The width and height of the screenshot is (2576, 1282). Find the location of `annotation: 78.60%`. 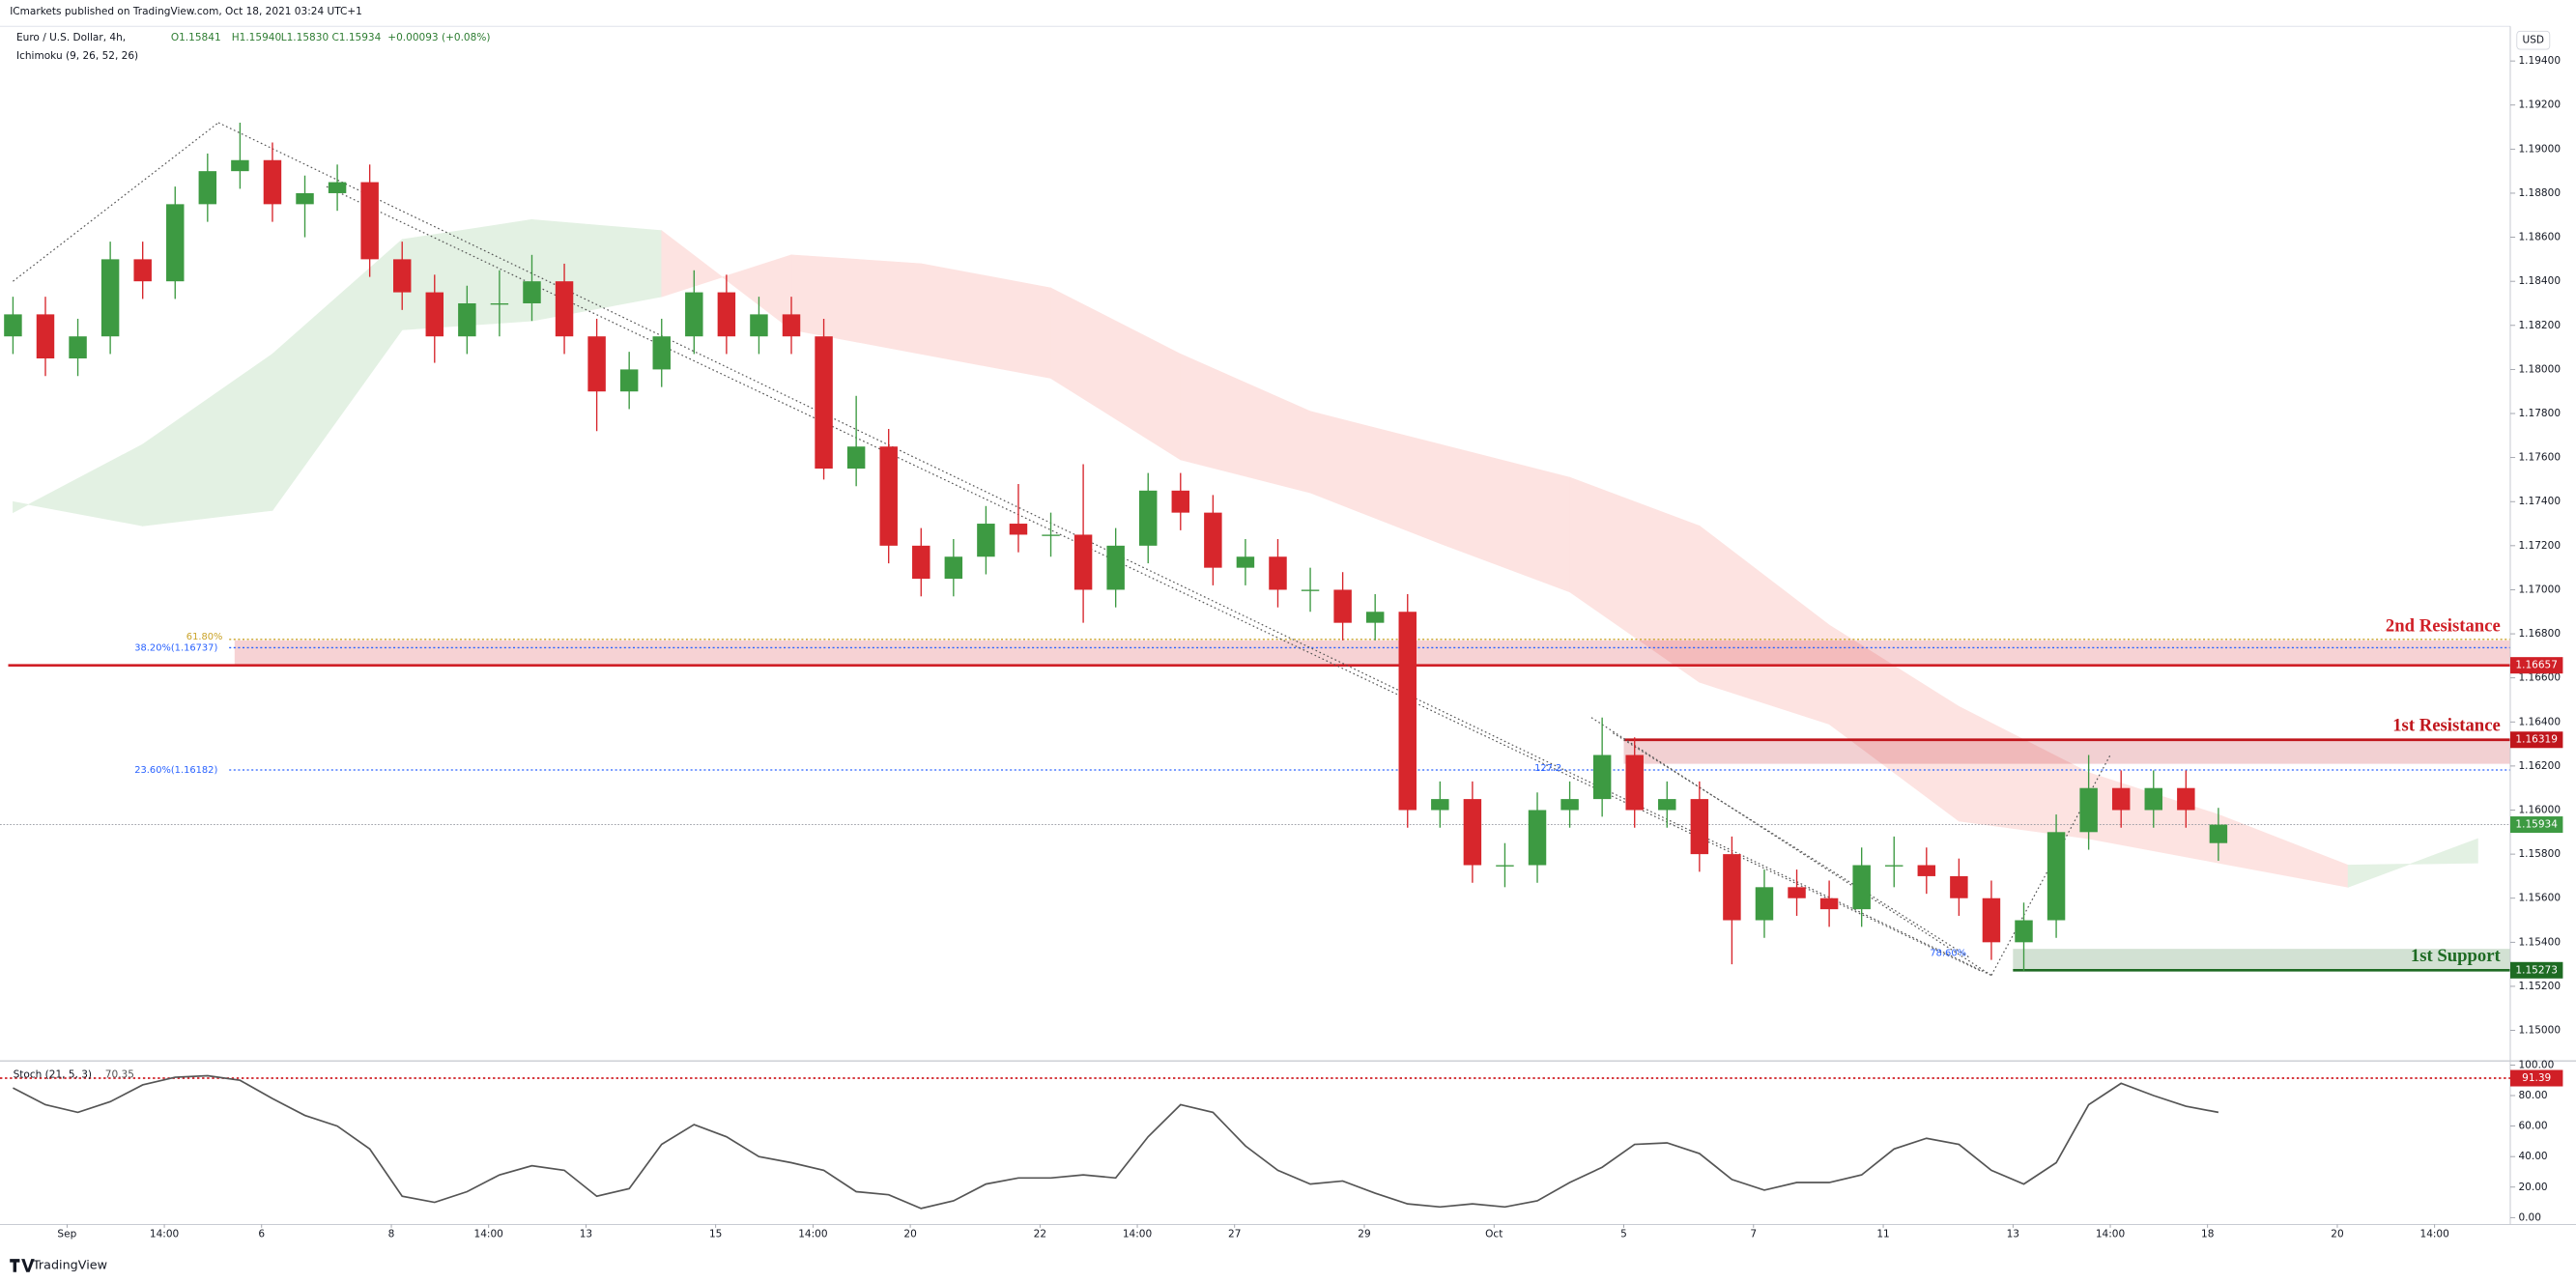

annotation: 78.60% is located at coordinates (1948, 954).